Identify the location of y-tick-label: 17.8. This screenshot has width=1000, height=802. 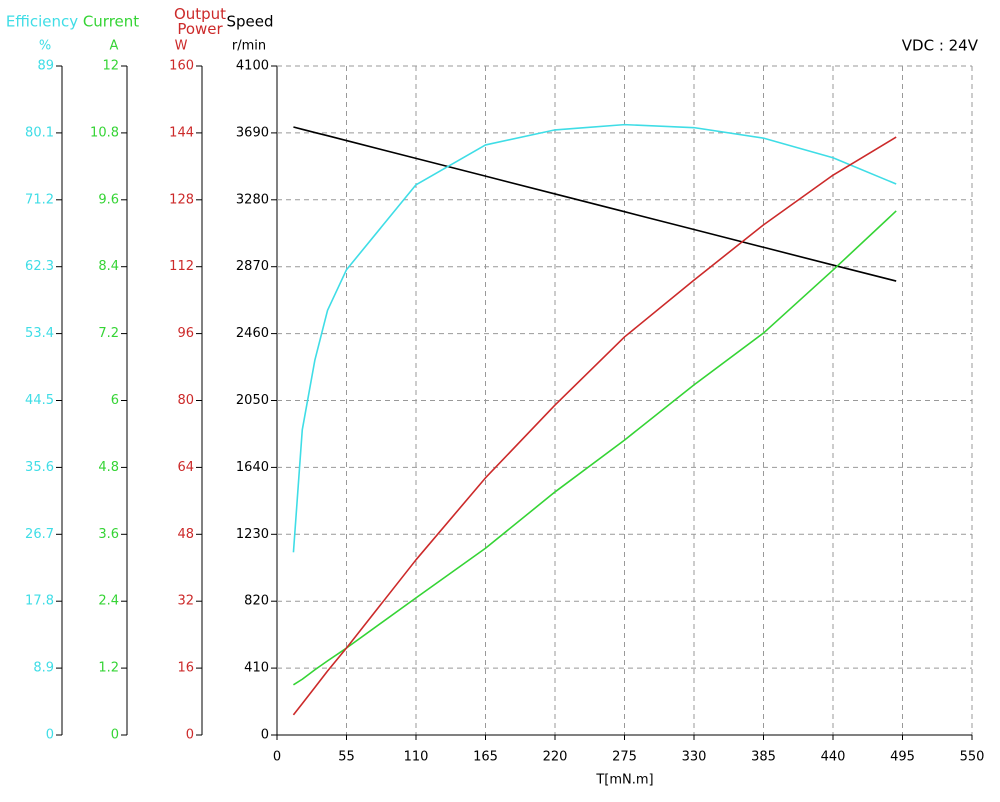
(39, 601).